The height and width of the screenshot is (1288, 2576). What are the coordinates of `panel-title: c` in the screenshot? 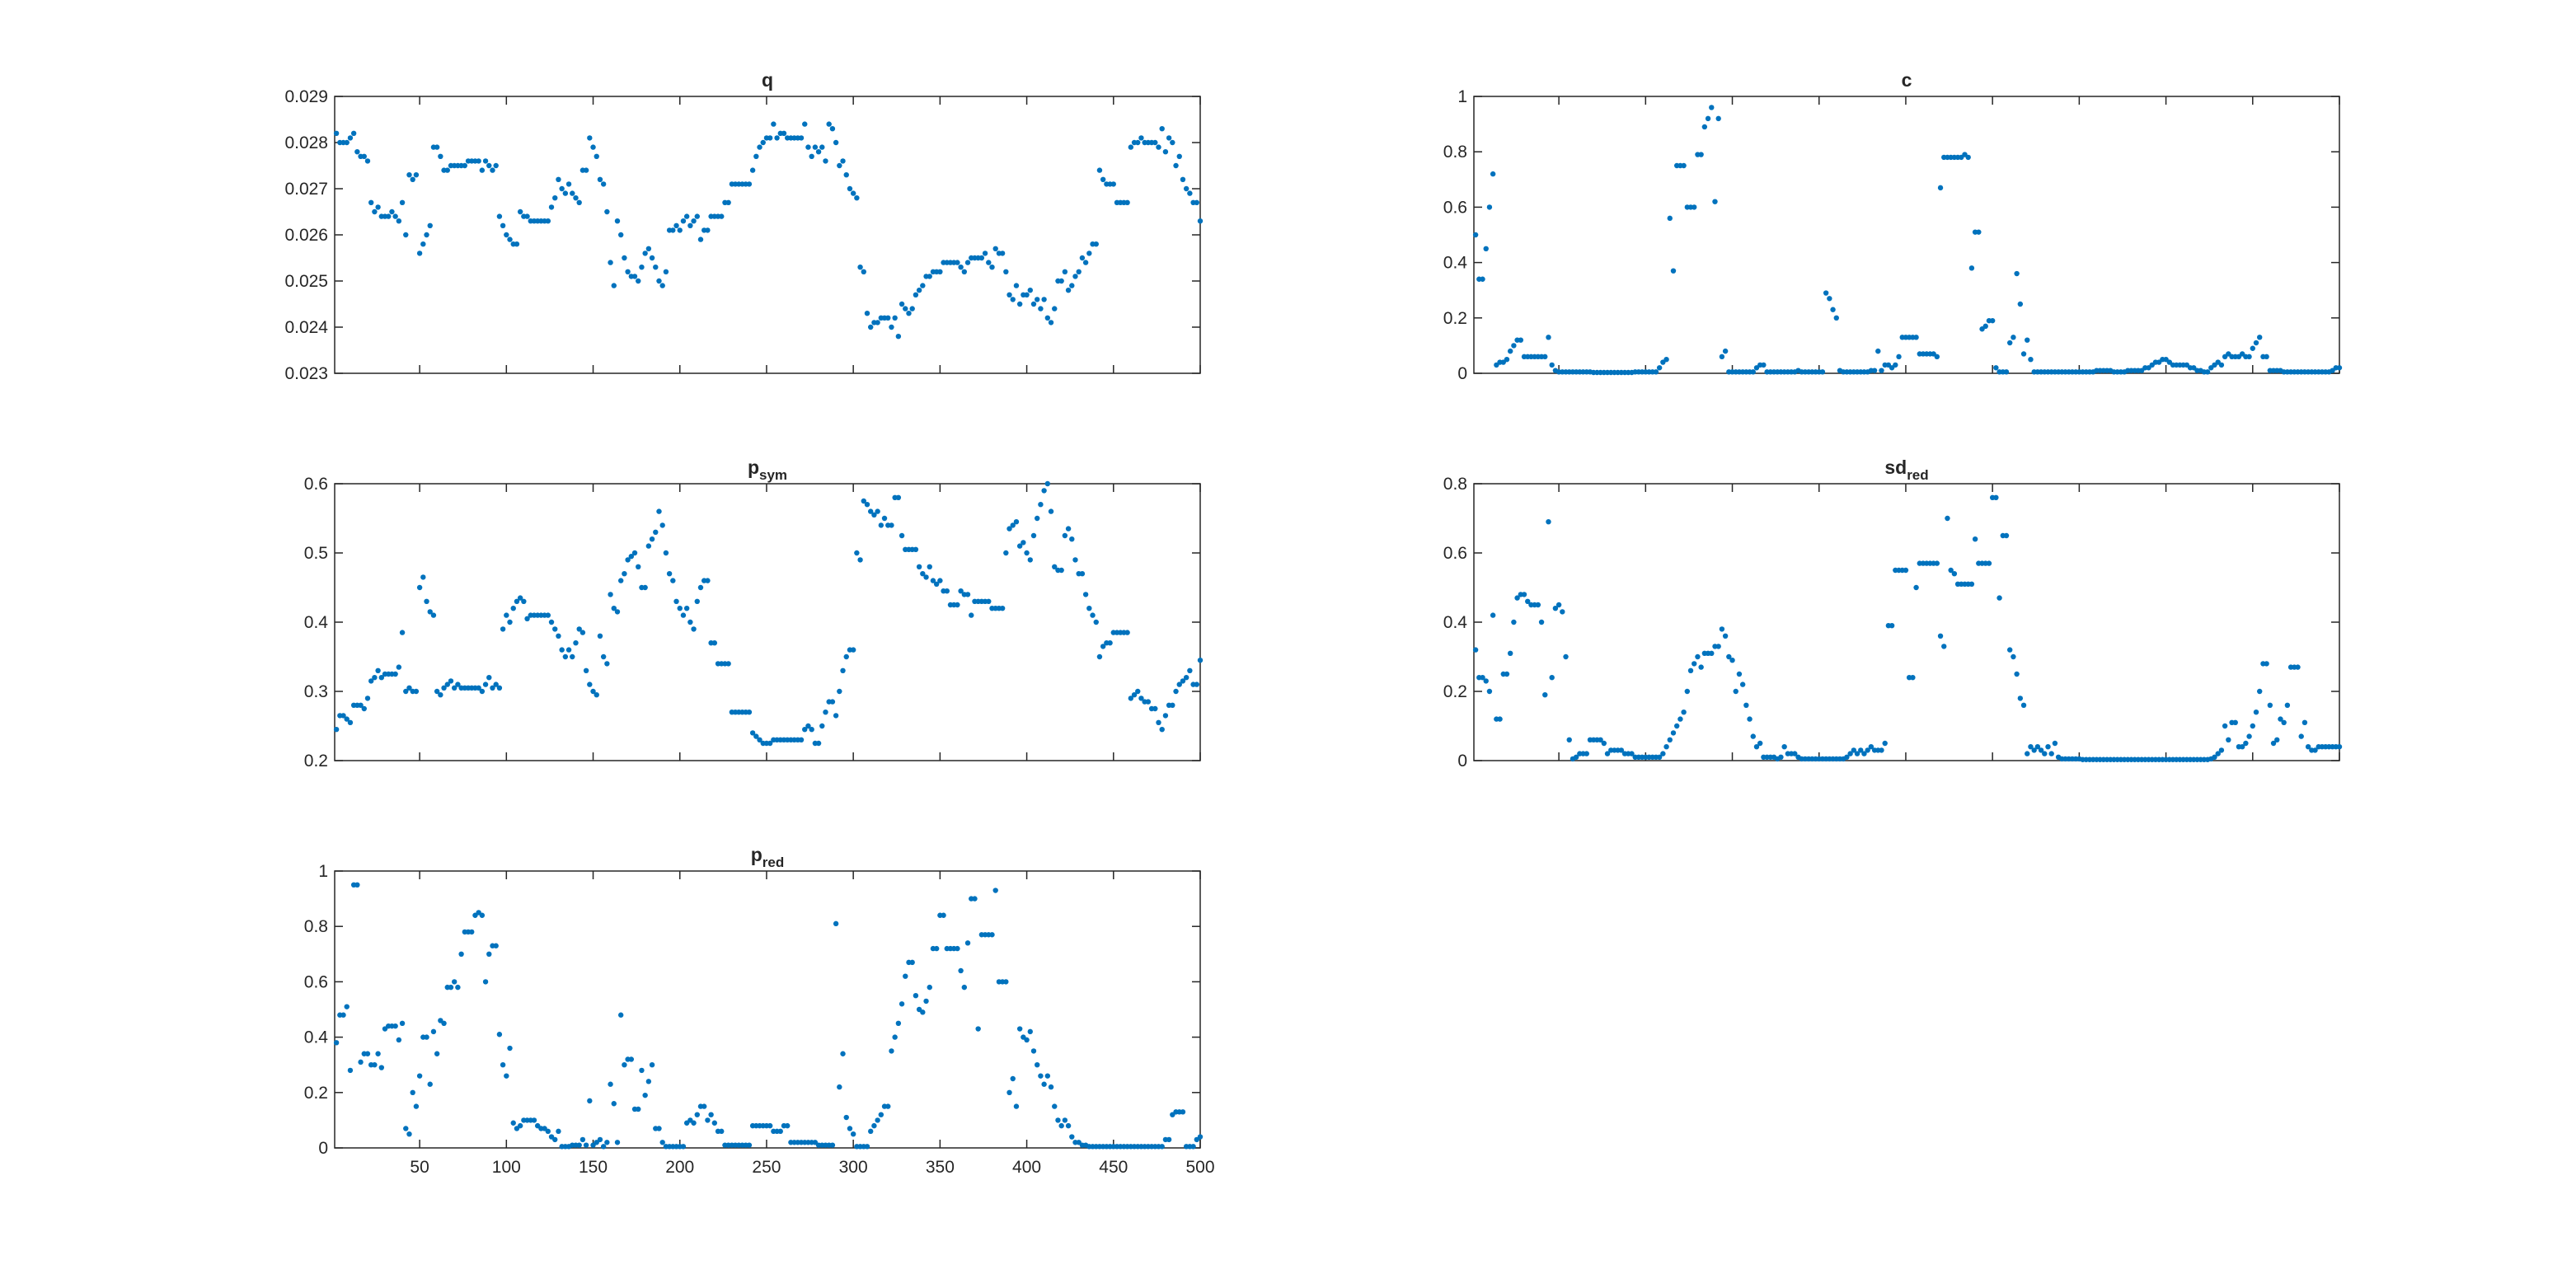 It's located at (1907, 80).